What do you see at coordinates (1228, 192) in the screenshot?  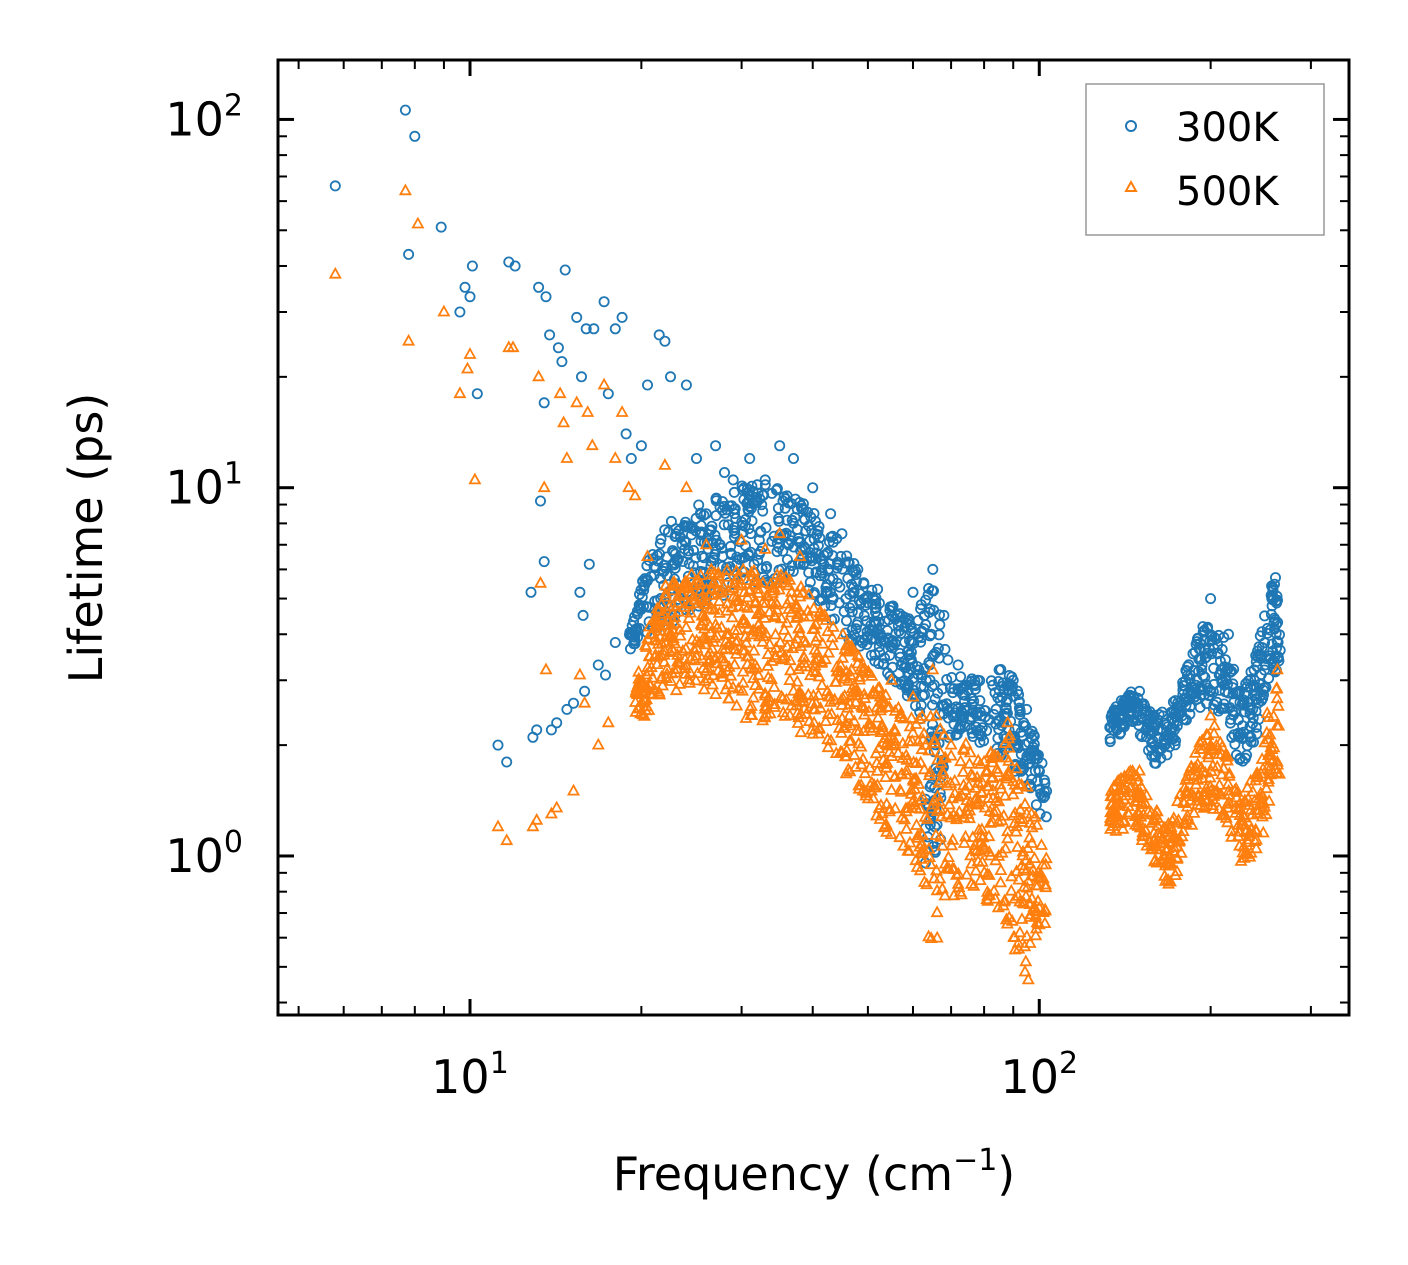 I see `legend-label-500k: 500K` at bounding box center [1228, 192].